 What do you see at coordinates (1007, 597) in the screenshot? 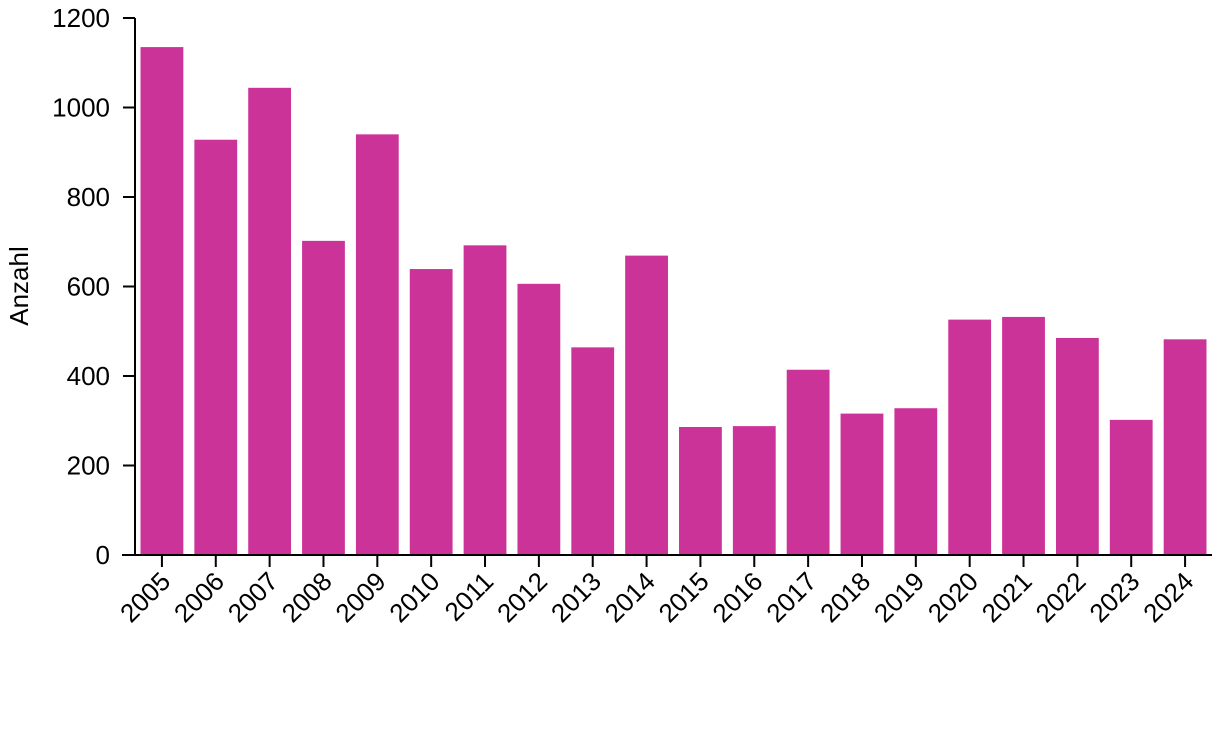
I see `x-tick-label: 2021` at bounding box center [1007, 597].